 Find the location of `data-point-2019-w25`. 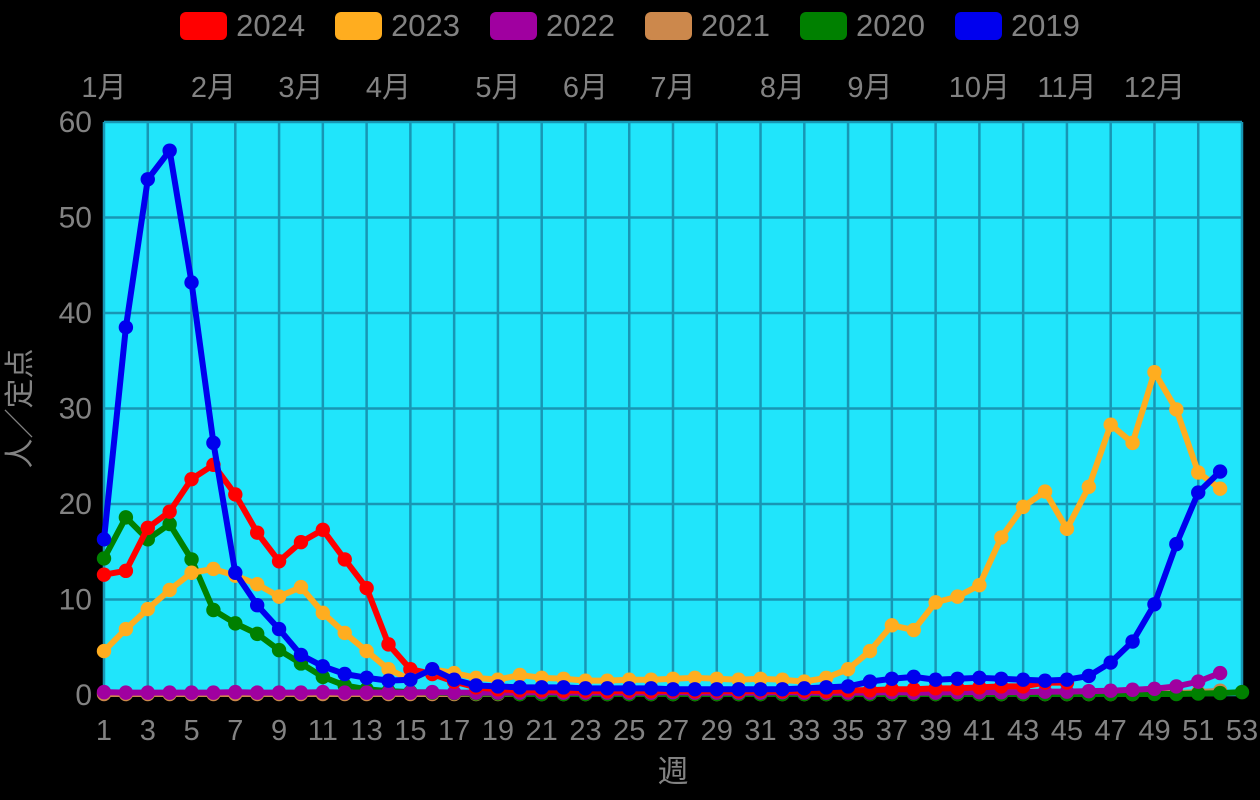

data-point-2019-w25 is located at coordinates (629, 688).